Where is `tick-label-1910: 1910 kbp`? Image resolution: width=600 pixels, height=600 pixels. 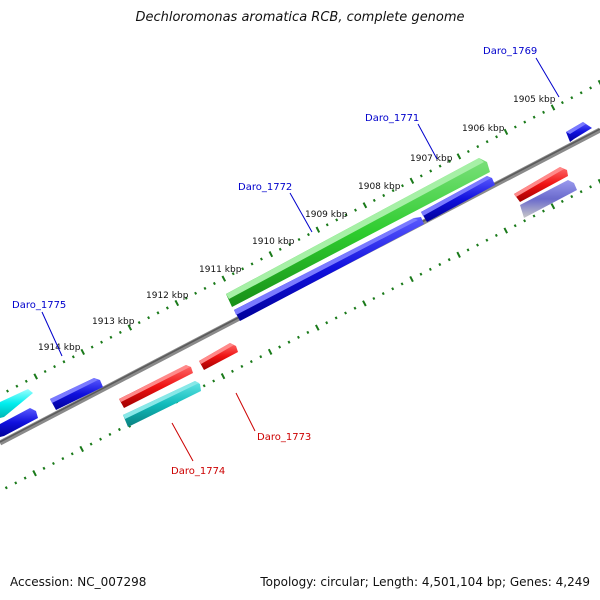 tick-label-1910: 1910 kbp is located at coordinates (273, 242).